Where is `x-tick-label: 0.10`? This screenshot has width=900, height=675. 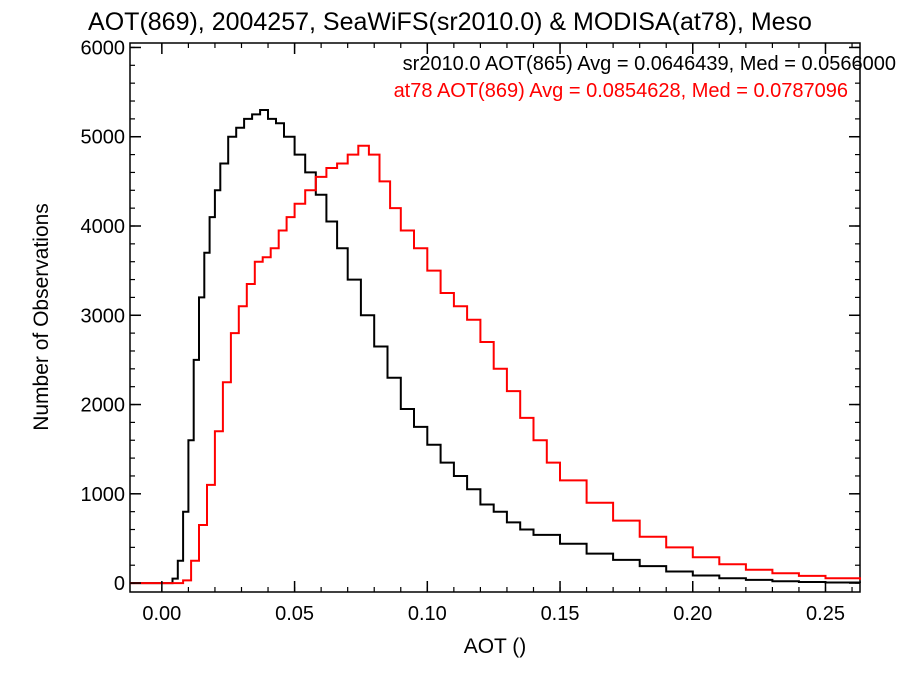 x-tick-label: 0.10 is located at coordinates (427, 614).